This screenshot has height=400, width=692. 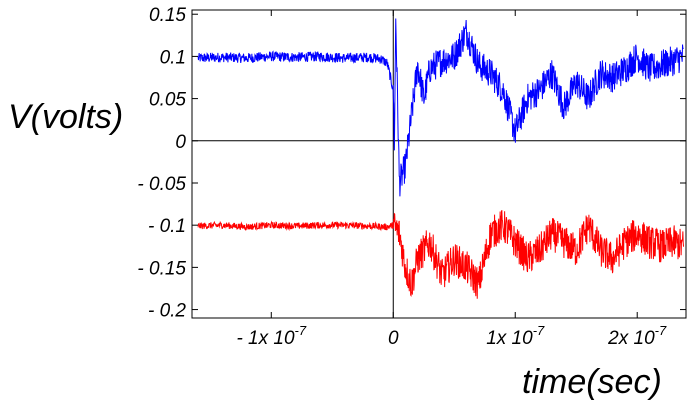 What do you see at coordinates (592, 381) in the screenshot?
I see `x-axis-title: time(sec)` at bounding box center [592, 381].